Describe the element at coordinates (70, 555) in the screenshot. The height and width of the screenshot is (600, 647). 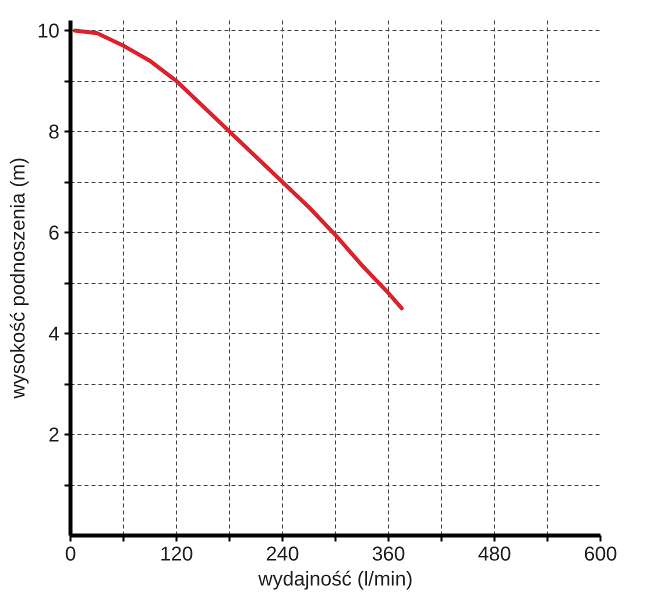
I see `x-tick-label: 0` at that location.